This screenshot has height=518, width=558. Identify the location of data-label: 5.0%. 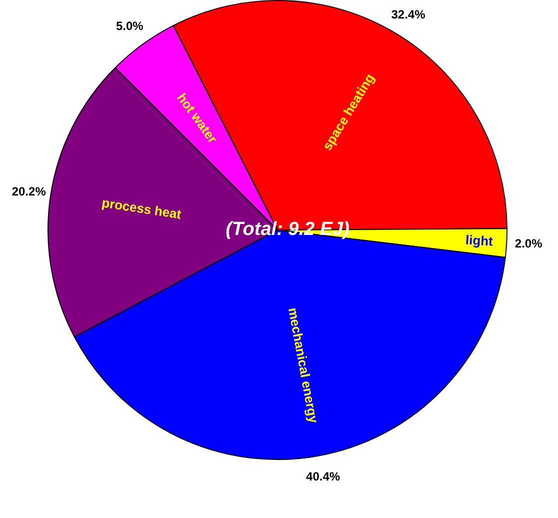
(130, 25).